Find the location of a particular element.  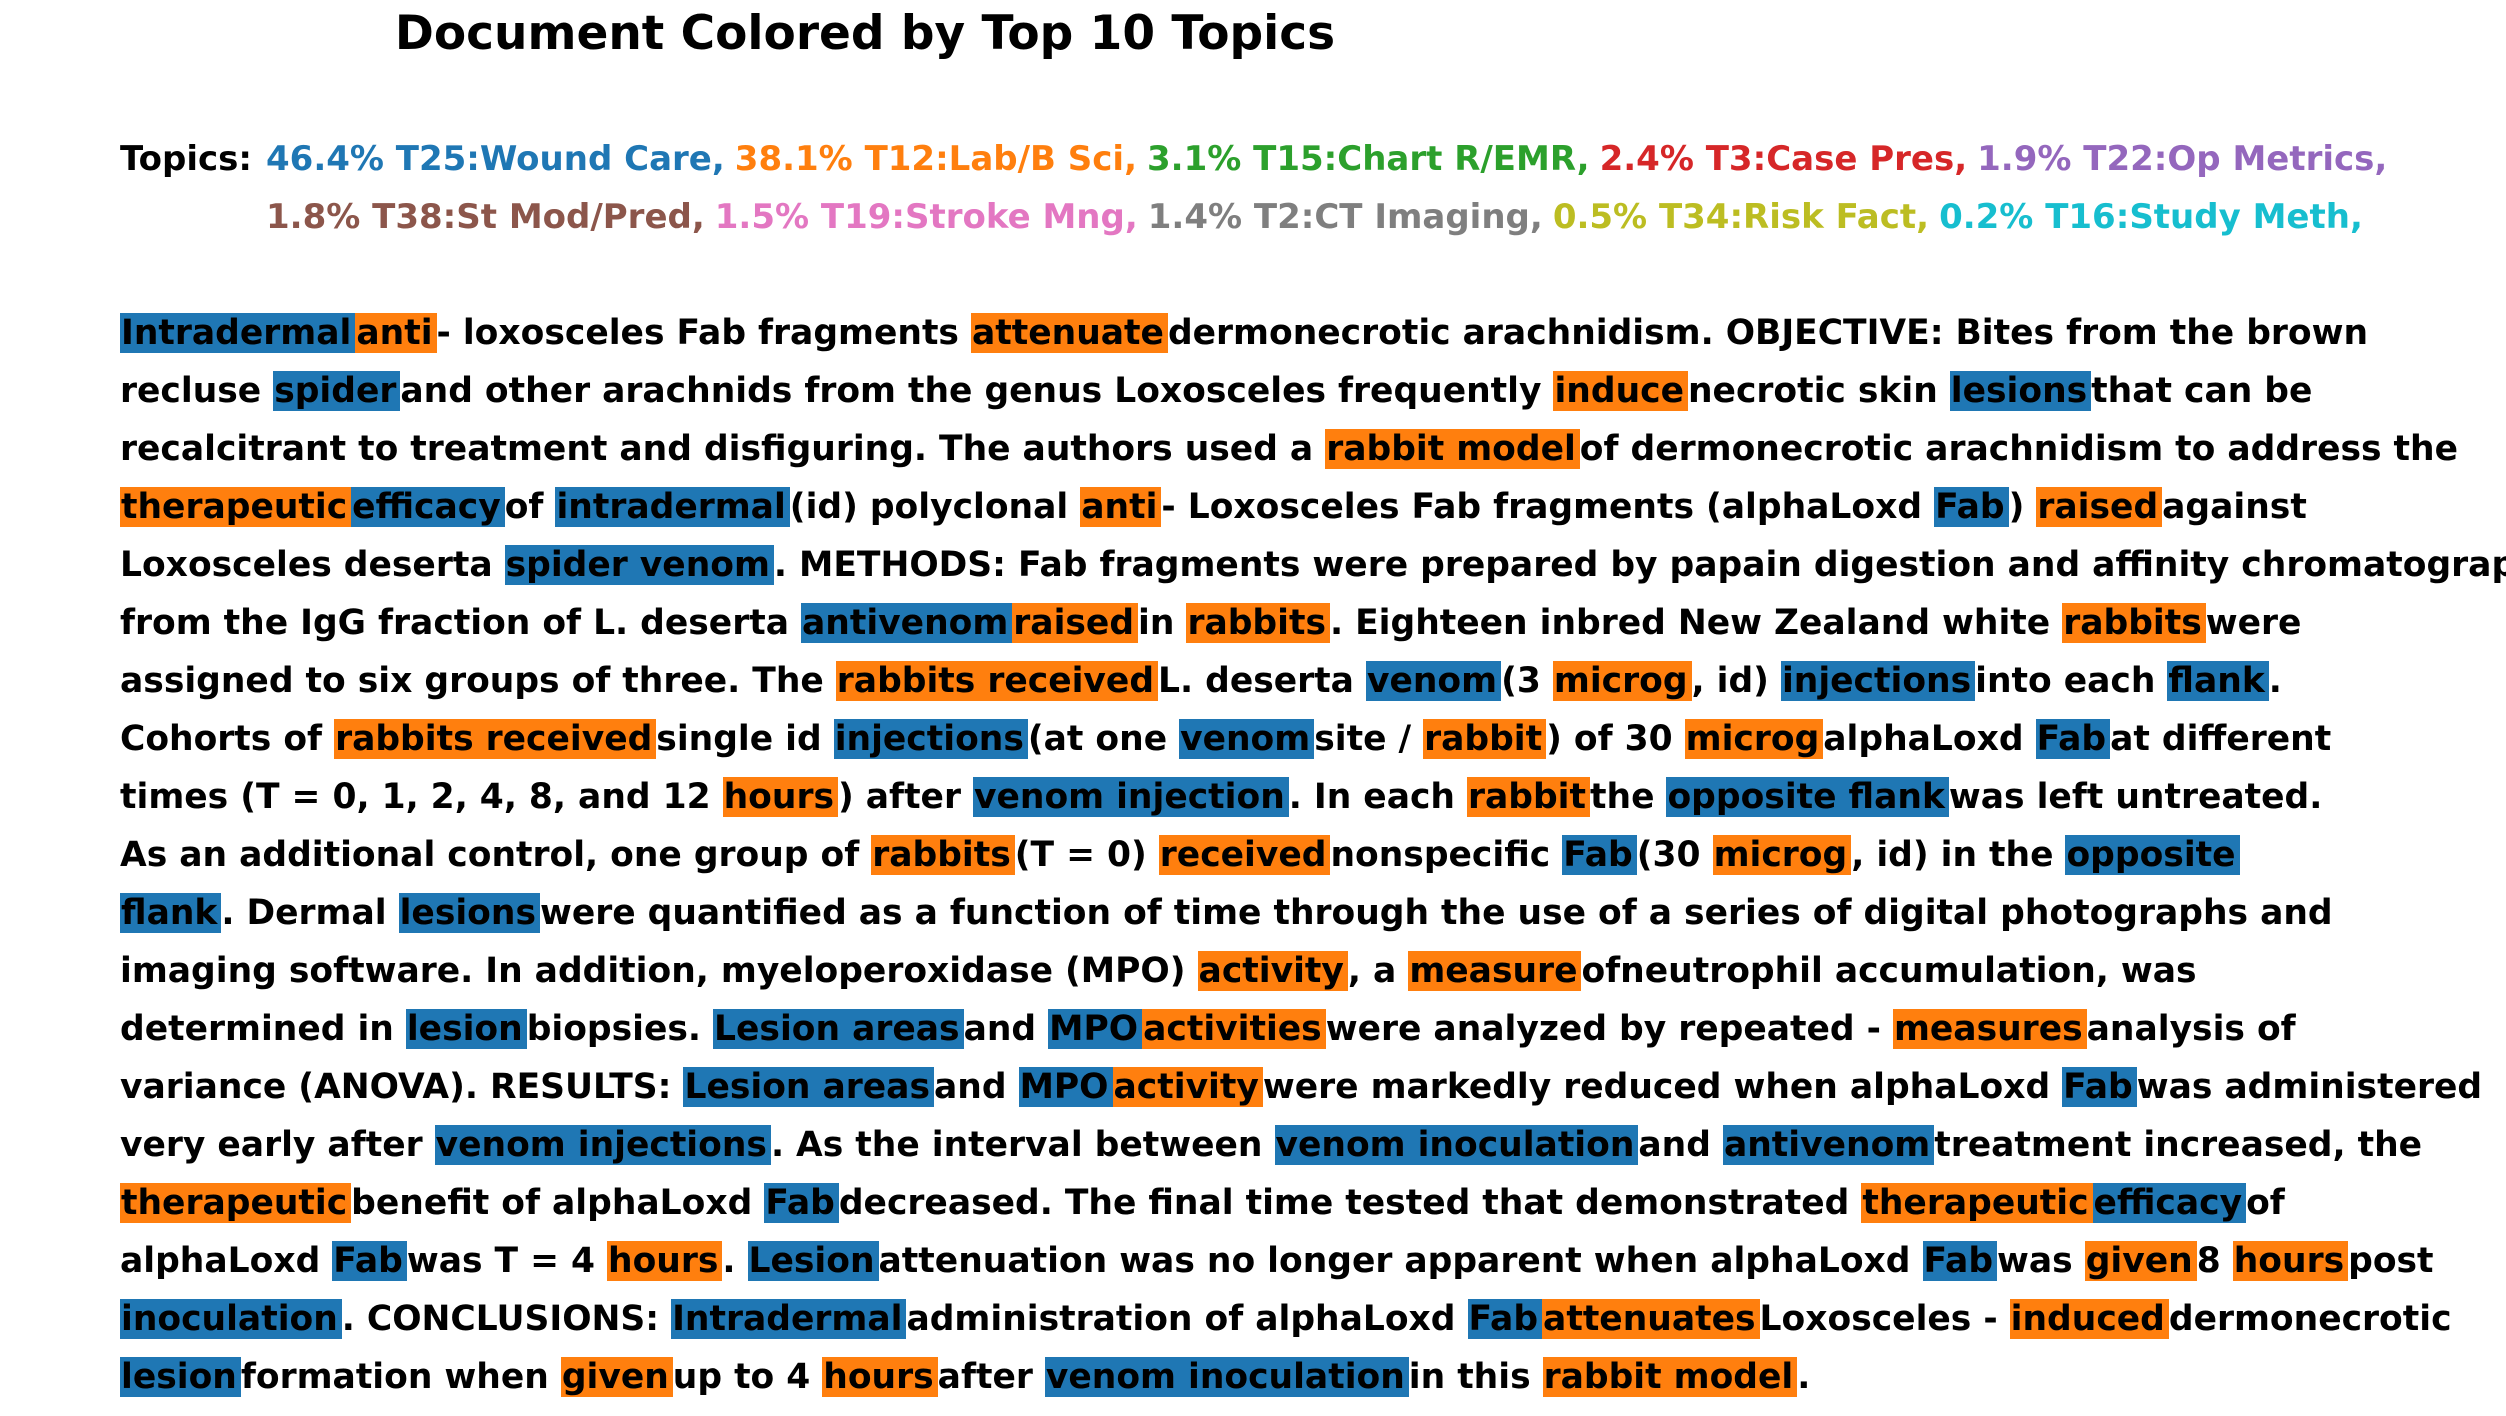

highlighted-term: raised is located at coordinates (2099, 507).